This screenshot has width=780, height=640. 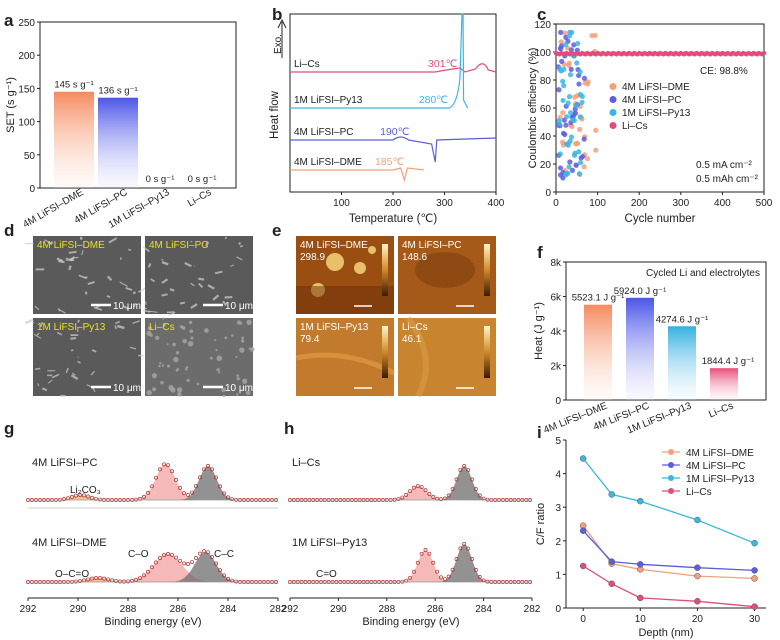 What do you see at coordinates (698, 619) in the screenshot?
I see `x-tick-label: 20` at bounding box center [698, 619].